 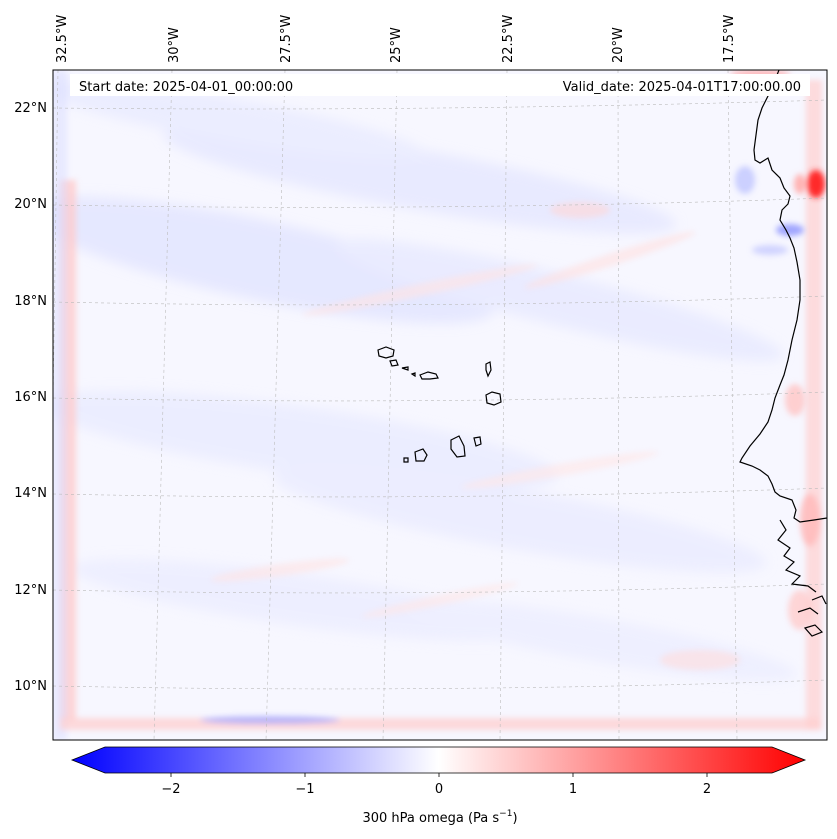 I want to click on lat-label-12n: 12°N, so click(x=30, y=590).